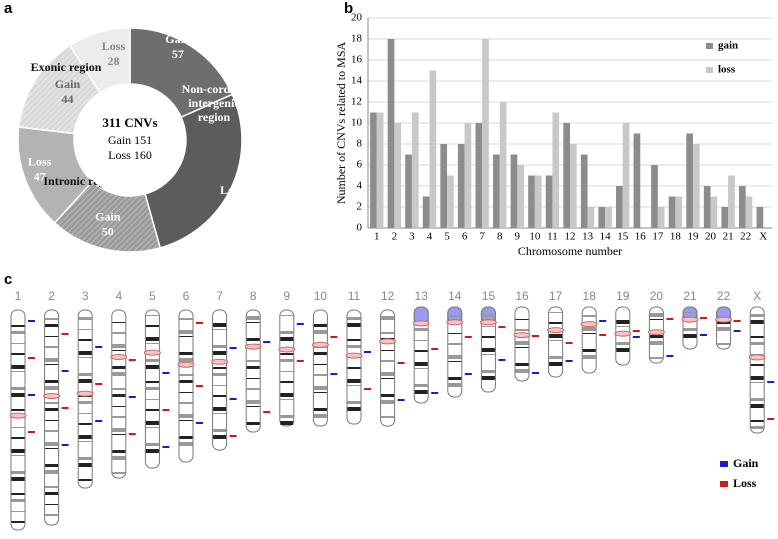 The width and height of the screenshot is (778, 539). I want to click on y-axis-label: Number of CNVs related to MSA, so click(341, 123).